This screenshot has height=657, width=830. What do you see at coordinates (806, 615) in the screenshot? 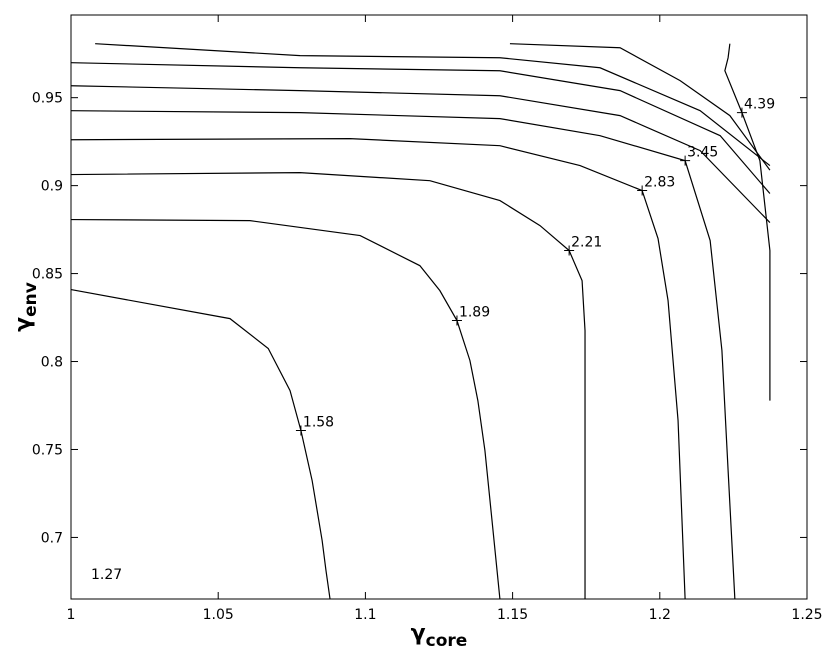
I see `x-tick-label: 1.25` at bounding box center [806, 615].